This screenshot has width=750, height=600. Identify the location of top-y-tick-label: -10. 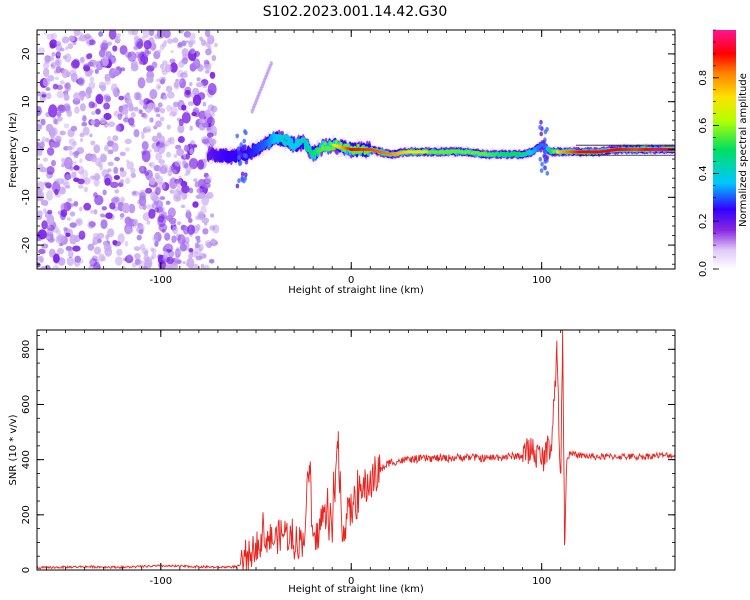
(26, 197).